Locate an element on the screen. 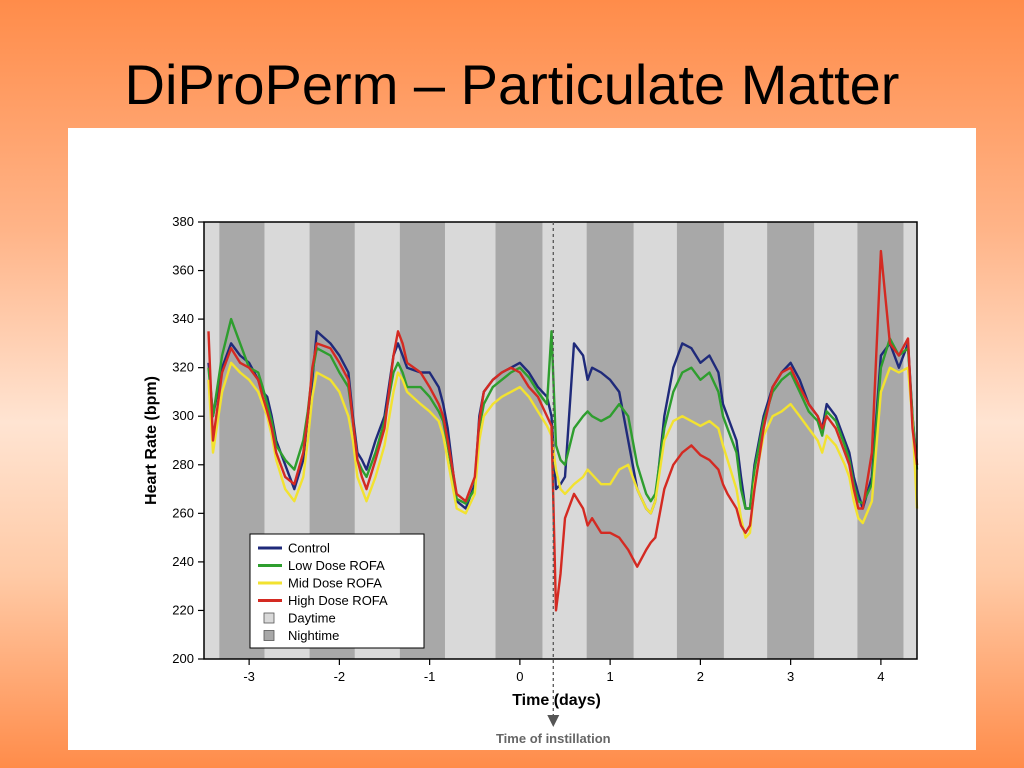  y-tick-label: 380 is located at coordinates (183, 221).